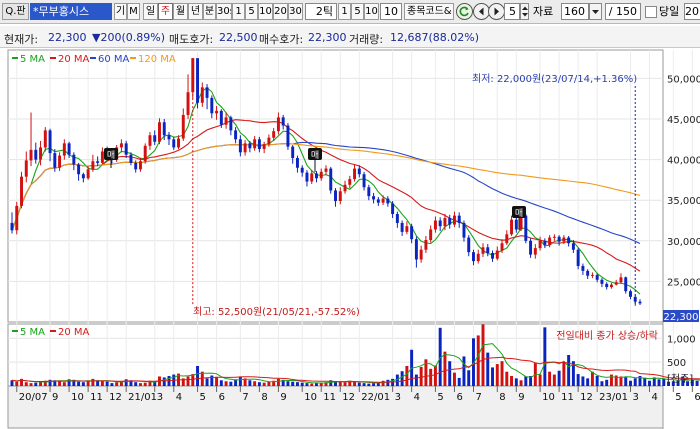 This screenshot has width=700, height=429. I want to click on time-tick-label: 5, so click(203, 397).